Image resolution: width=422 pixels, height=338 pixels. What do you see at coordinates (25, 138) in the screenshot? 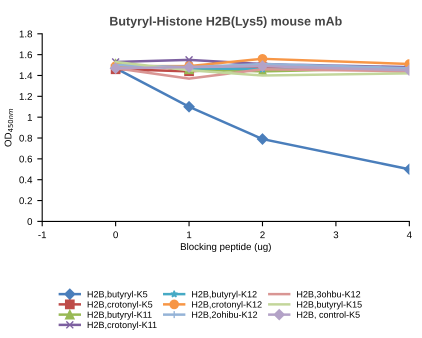
I see `y-tick-label: 0.8` at bounding box center [25, 138].